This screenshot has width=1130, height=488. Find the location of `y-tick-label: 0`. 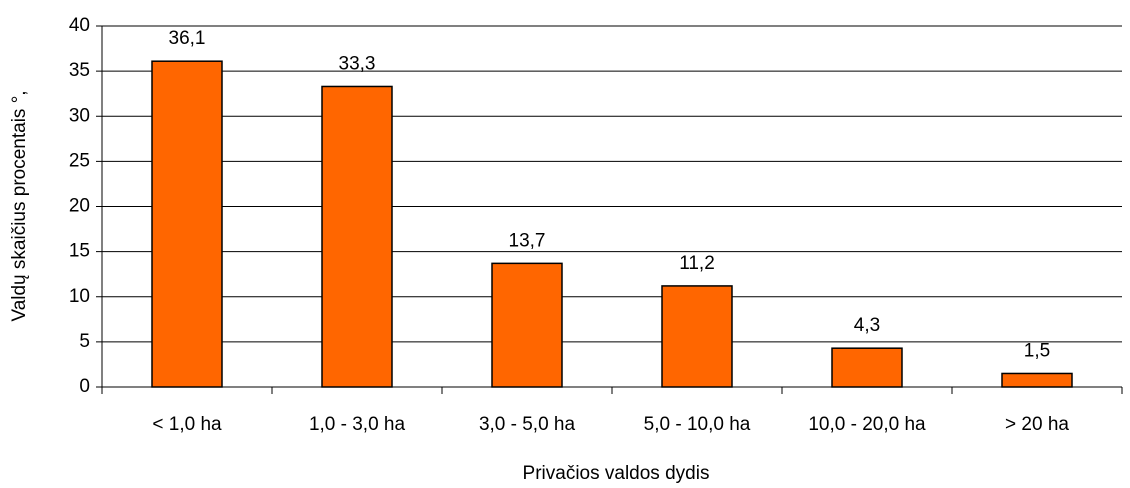

y-tick-label: 0 is located at coordinates (84, 386).